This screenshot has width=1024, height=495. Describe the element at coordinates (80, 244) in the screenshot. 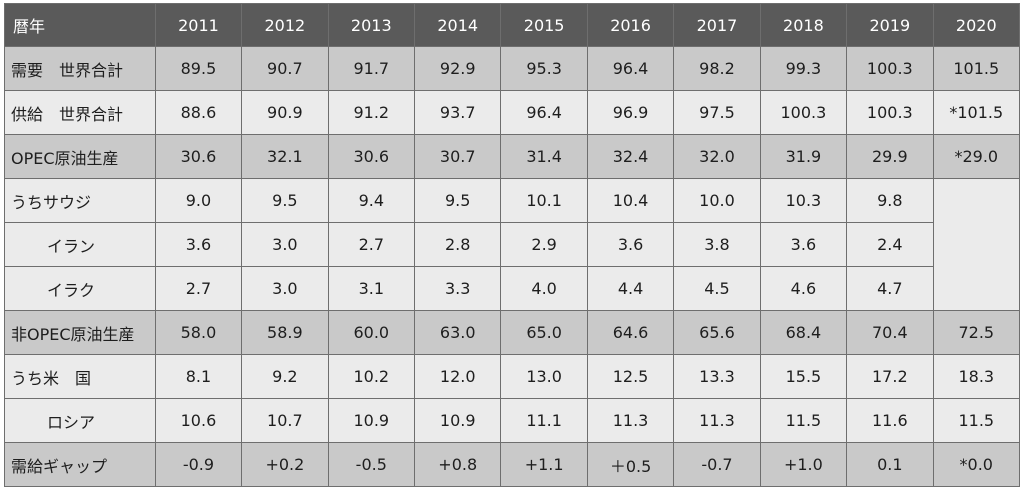

I see `row-label: イラン` at that location.